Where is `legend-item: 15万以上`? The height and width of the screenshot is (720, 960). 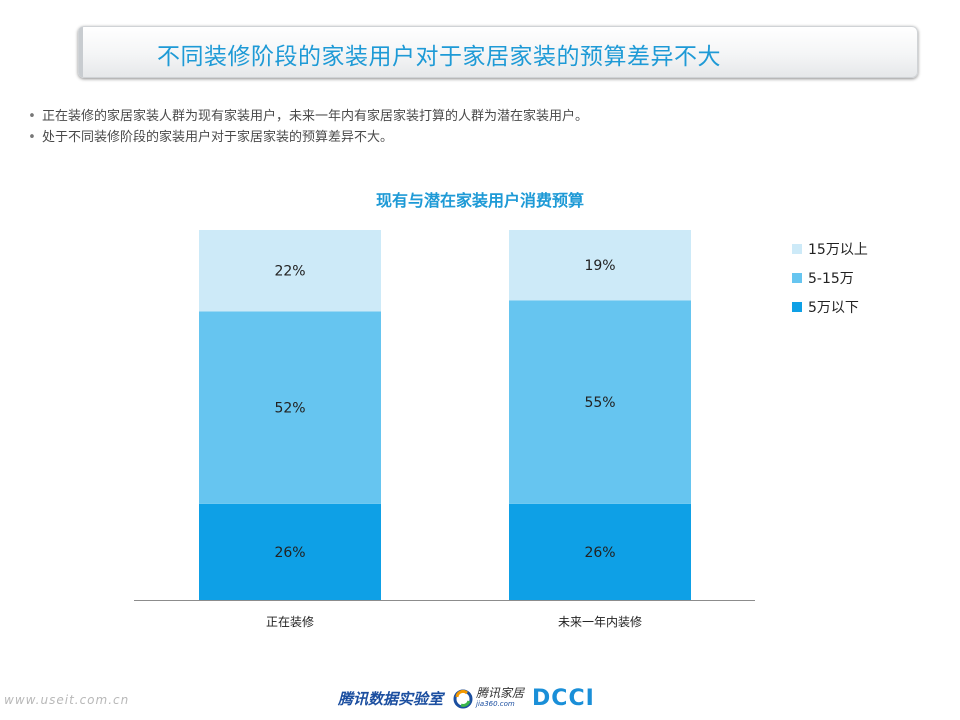 legend-item: 15万以上 is located at coordinates (830, 248).